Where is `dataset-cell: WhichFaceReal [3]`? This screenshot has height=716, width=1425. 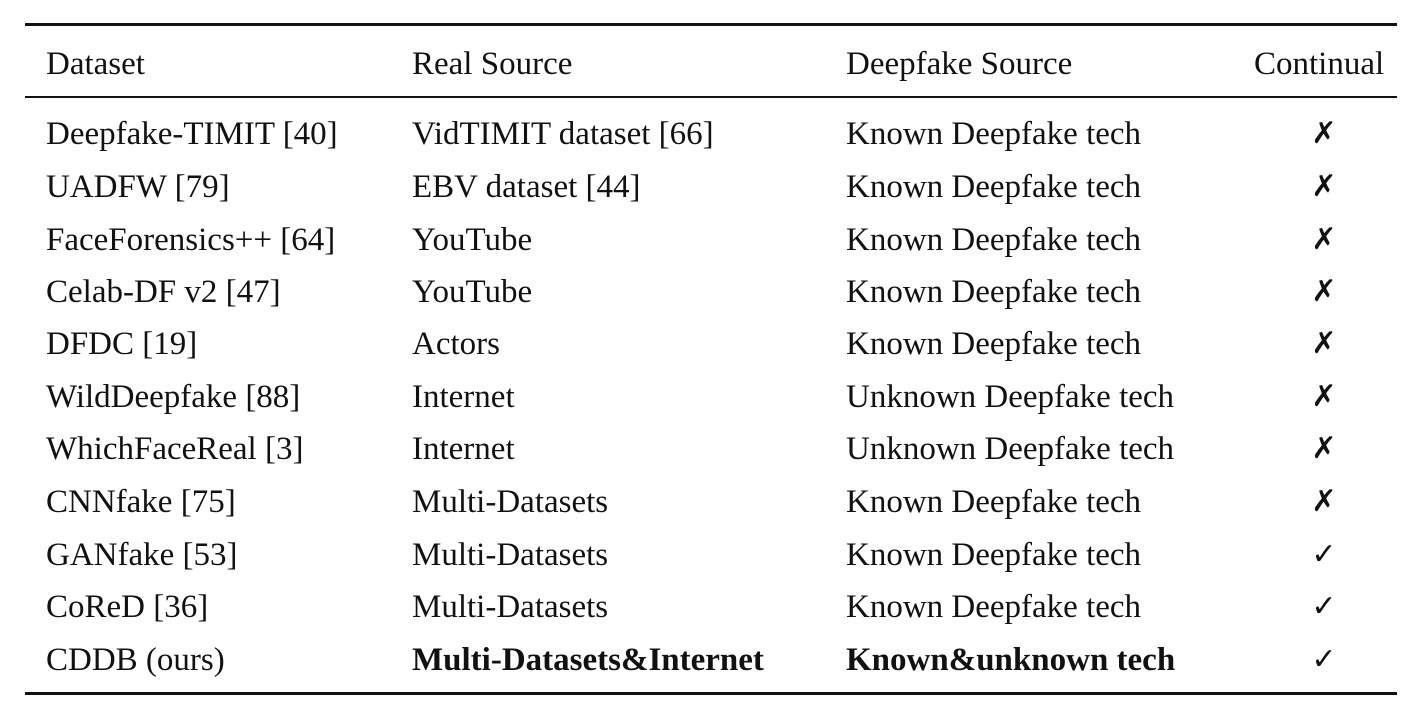 dataset-cell: WhichFaceReal [3] is located at coordinates (175, 449).